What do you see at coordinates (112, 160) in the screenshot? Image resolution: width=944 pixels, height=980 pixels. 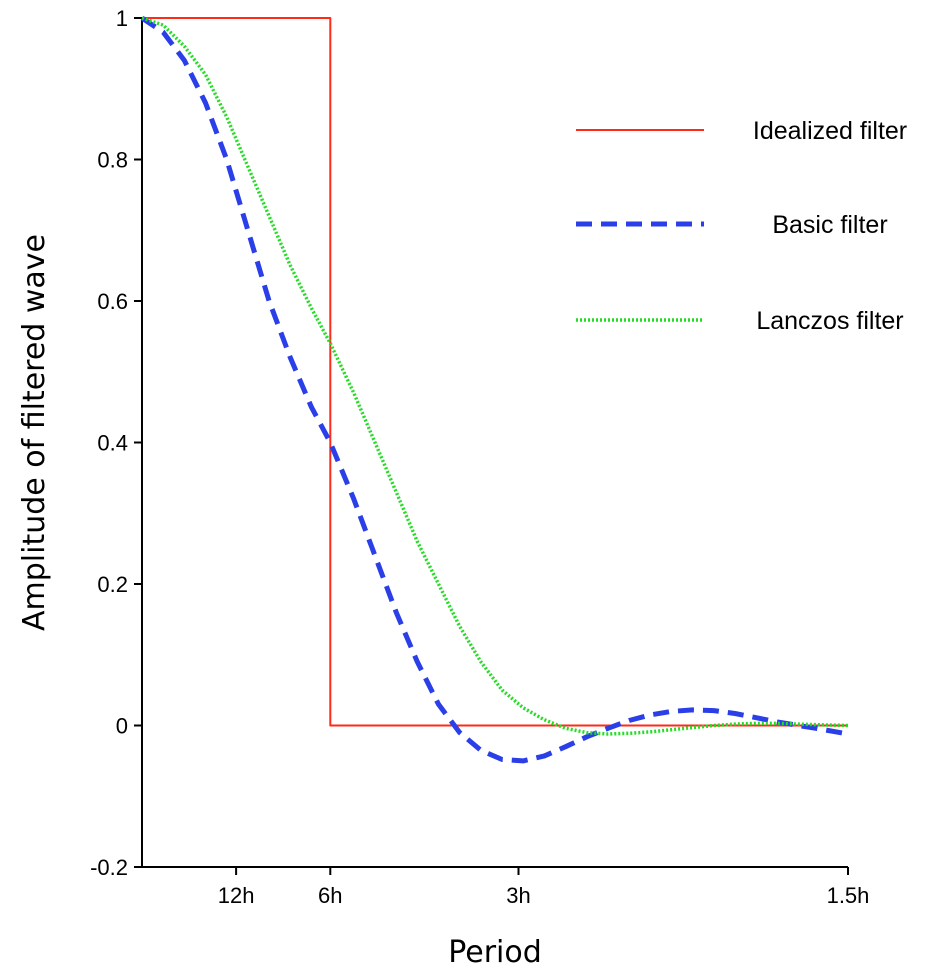 I see `y-tick-label: 0.8` at bounding box center [112, 160].